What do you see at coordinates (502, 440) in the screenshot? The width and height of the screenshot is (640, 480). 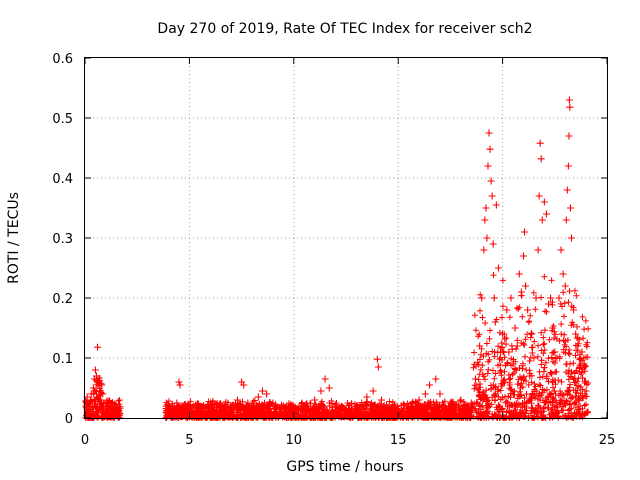 I see `x-tick-label: 20` at bounding box center [502, 440].